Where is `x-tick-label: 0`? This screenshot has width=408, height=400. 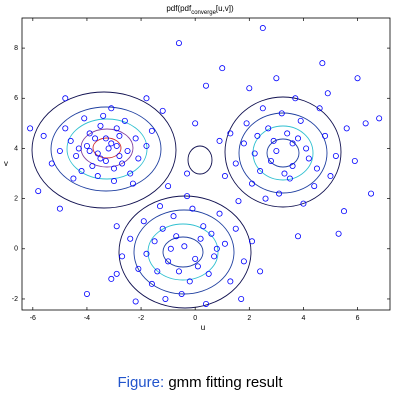
x-tick-label: 0 is located at coordinates (195, 318).